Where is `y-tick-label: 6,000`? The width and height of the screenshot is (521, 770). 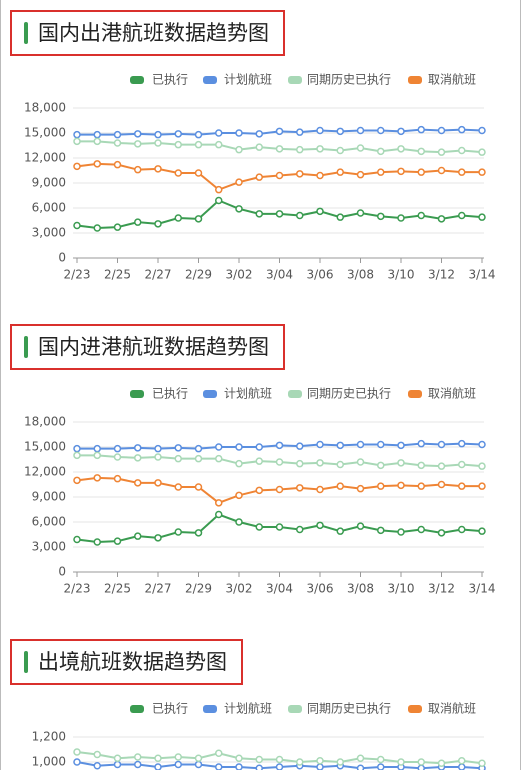
y-tick-label: 6,000 is located at coordinates (49, 208).